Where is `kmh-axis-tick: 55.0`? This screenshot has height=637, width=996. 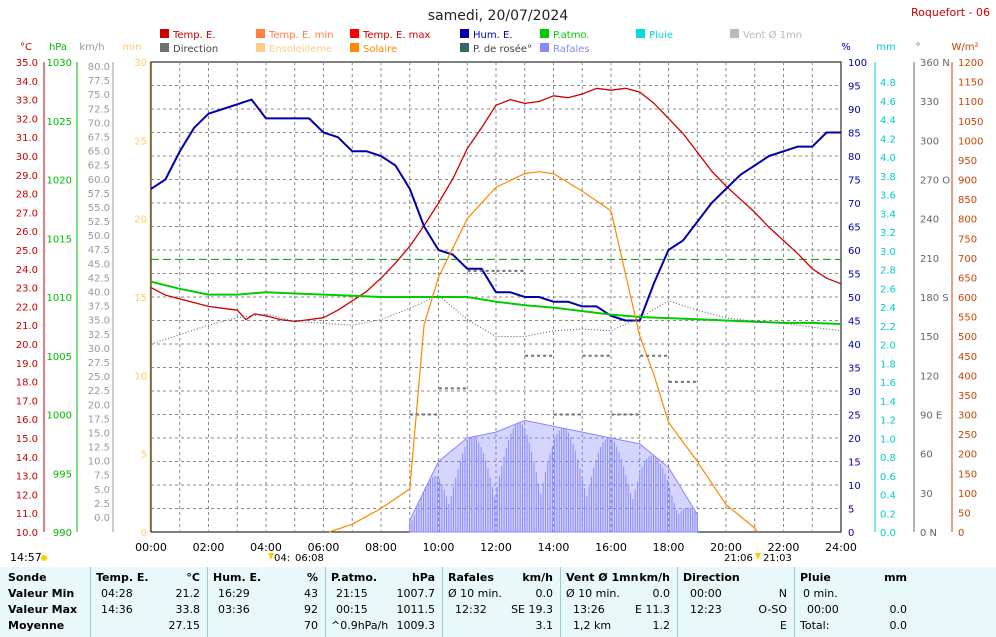 kmh-axis-tick: 55.0 is located at coordinates (99, 208).